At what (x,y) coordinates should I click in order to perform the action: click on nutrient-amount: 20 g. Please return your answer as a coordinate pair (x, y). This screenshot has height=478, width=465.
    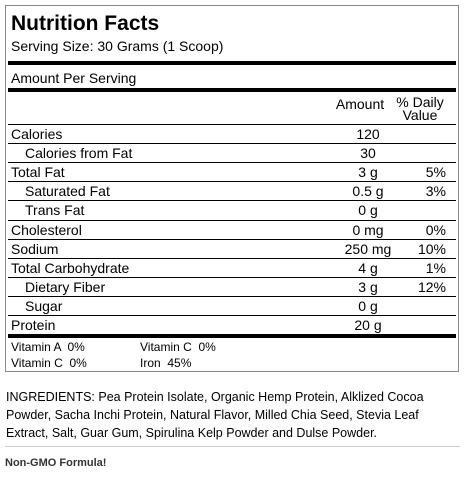
    Looking at the image, I should click on (368, 325).